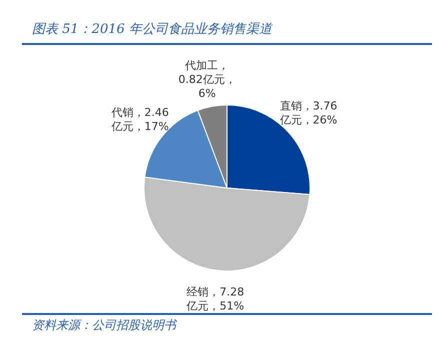 The height and width of the screenshot is (341, 441). Describe the element at coordinates (104, 325) in the screenshot. I see `text: 资料来源：公司招股说明书` at that location.